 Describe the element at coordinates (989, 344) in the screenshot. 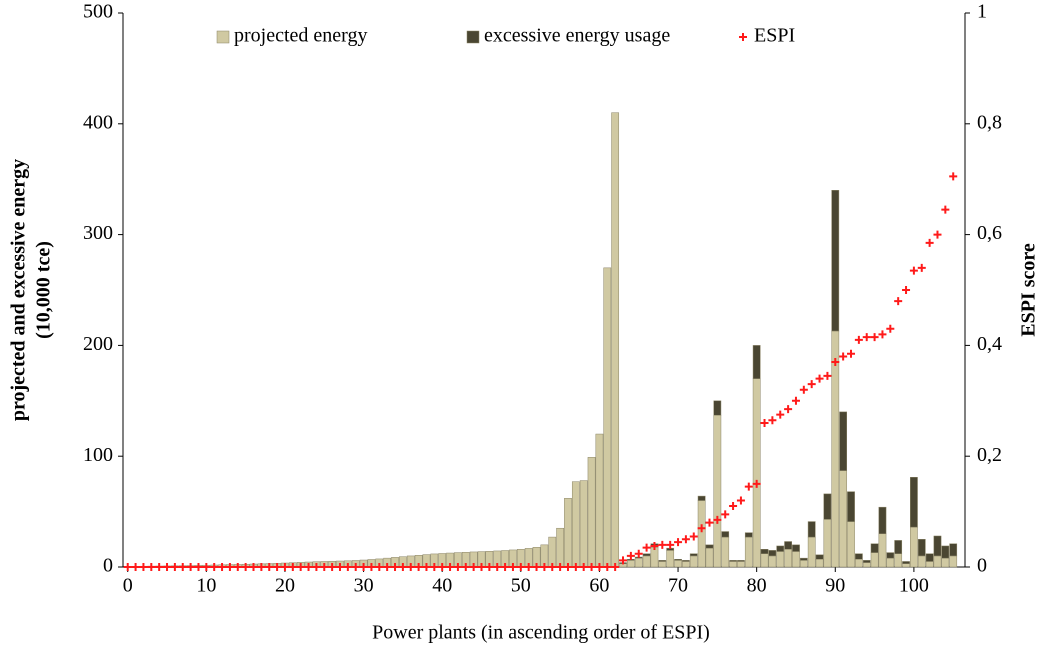

I see `y2-tick-label: 0,4` at that location.